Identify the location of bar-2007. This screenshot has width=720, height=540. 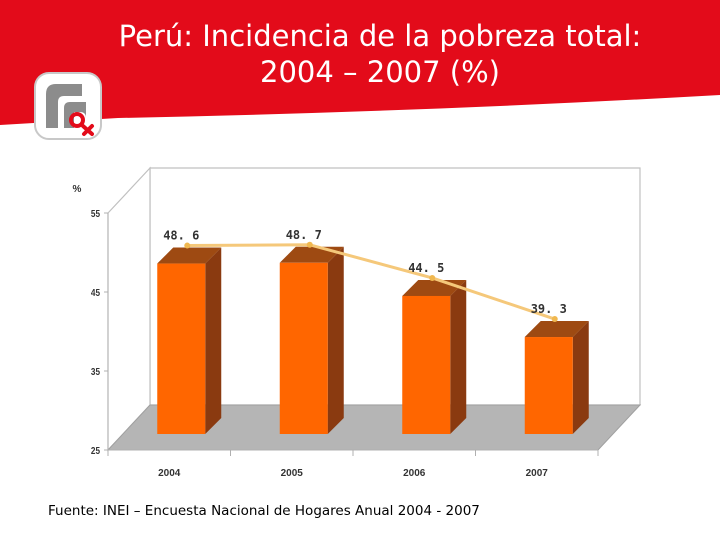
(548, 385).